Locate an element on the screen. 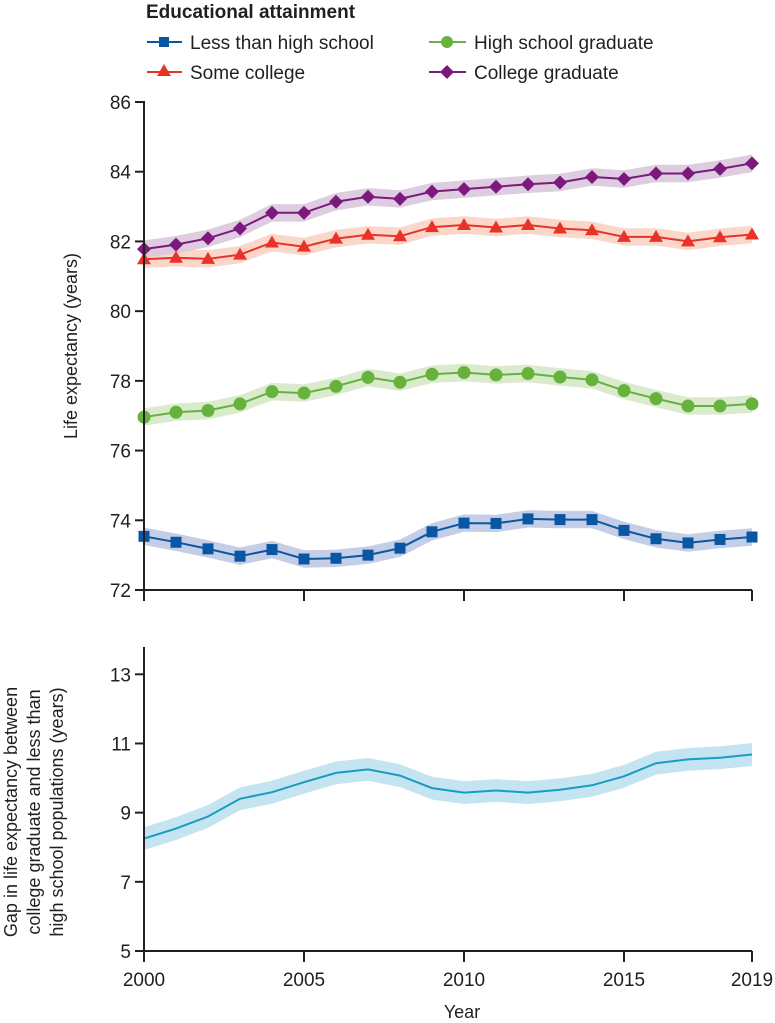 Image resolution: width=775 pixels, height=1023 pixels. legend-item-college-graduate: College graduate is located at coordinates (524, 73).